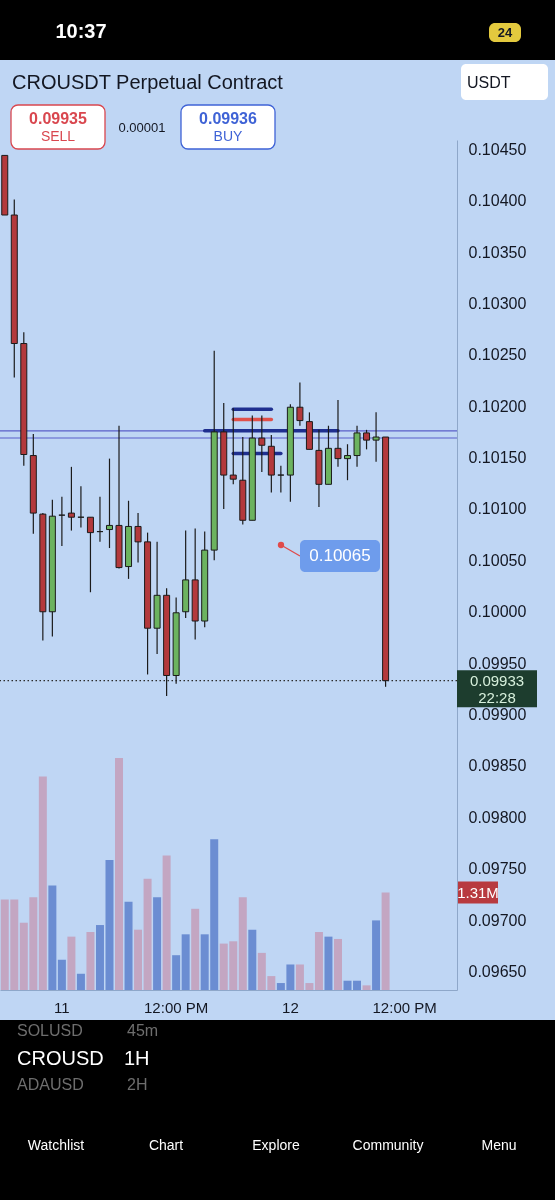 This screenshot has width=555, height=1200. Describe the element at coordinates (497, 697) in the screenshot. I see `text: 22:28` at that location.